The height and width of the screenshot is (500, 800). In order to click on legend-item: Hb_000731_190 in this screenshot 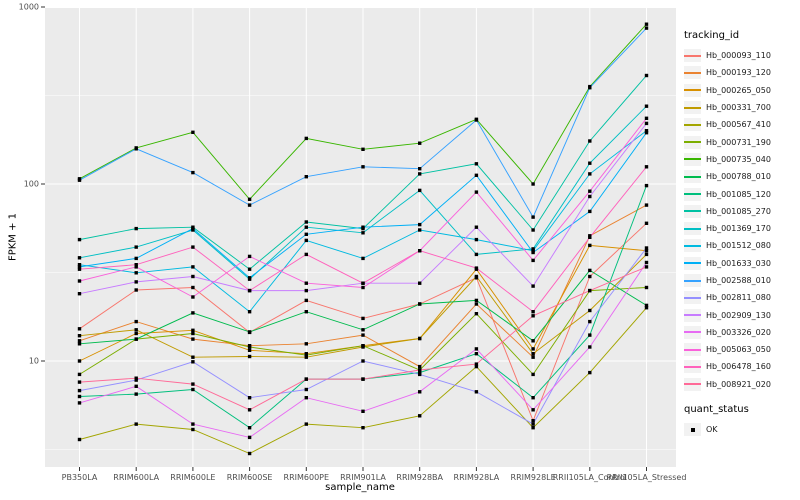, I will do `click(741, 141)`.